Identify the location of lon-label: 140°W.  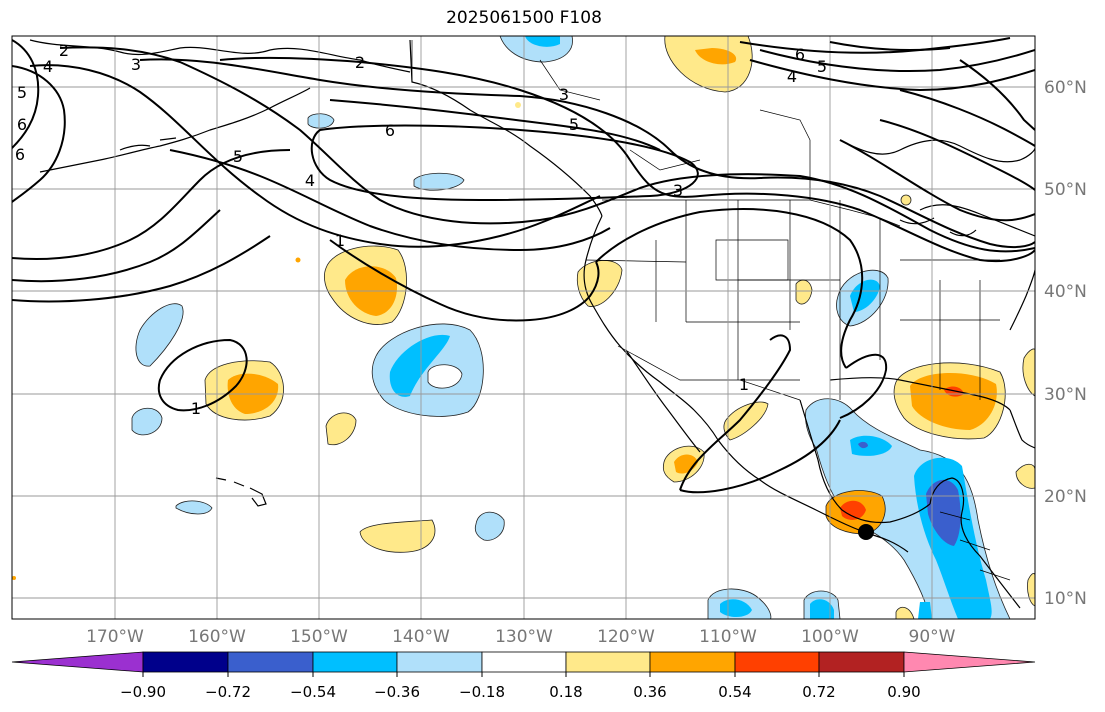
(421, 637).